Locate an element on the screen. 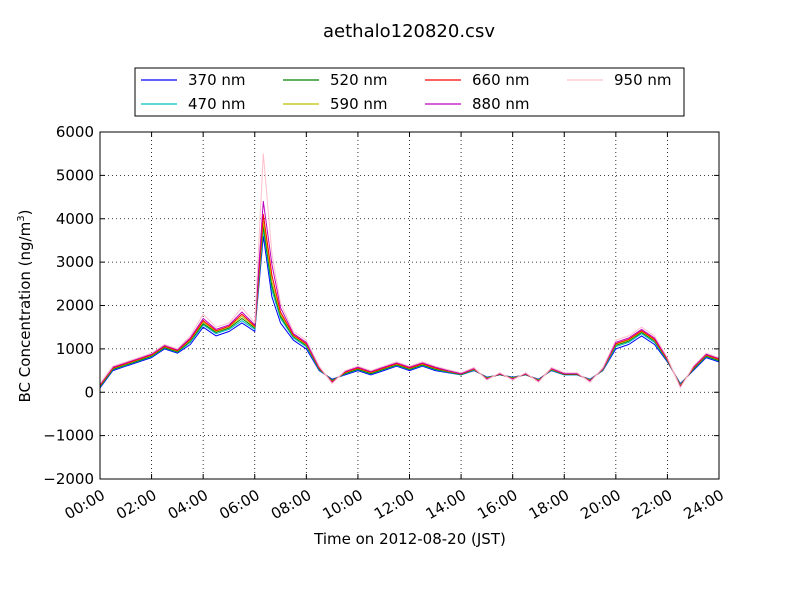  legend-label: 470 nm is located at coordinates (217, 104).